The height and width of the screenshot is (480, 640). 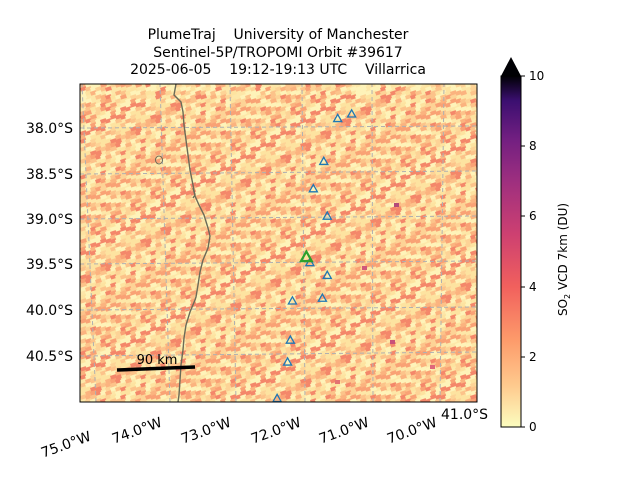 What do you see at coordinates (278, 35) in the screenshot?
I see `title-line-1: PlumeTraj University of Manchester` at bounding box center [278, 35].